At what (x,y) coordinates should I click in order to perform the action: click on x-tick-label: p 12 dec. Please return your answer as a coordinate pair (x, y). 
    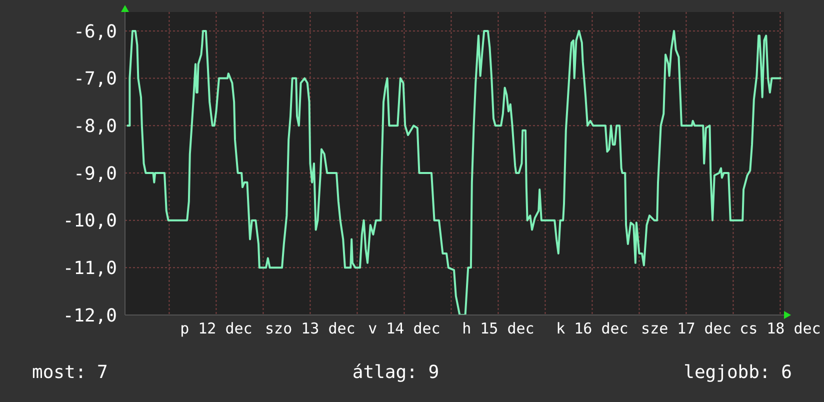
    Looking at the image, I should click on (216, 329).